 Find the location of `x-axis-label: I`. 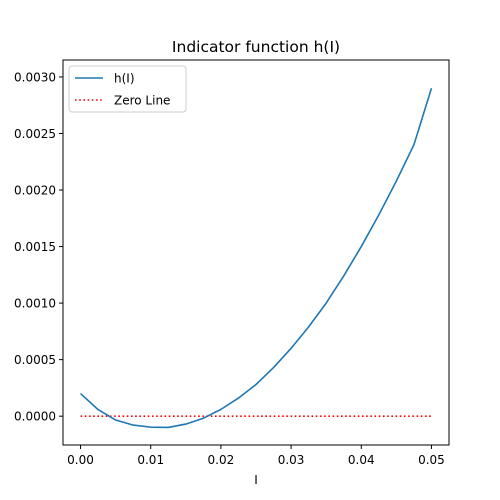

x-axis-label: I is located at coordinates (256, 480).